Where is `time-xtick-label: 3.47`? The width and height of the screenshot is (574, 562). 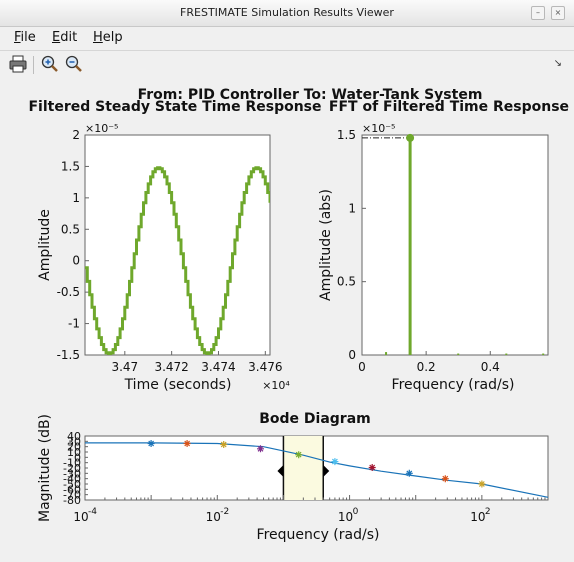 time-xtick-label: 3.47 is located at coordinates (124, 367).